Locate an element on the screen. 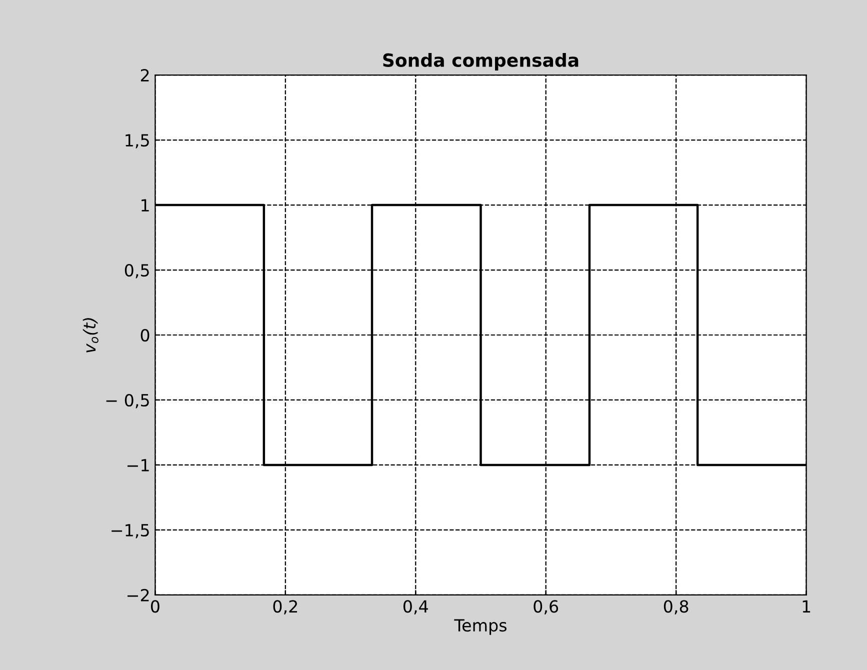 The height and width of the screenshot is (670, 867). y-tick-label: −1 is located at coordinates (138, 465).